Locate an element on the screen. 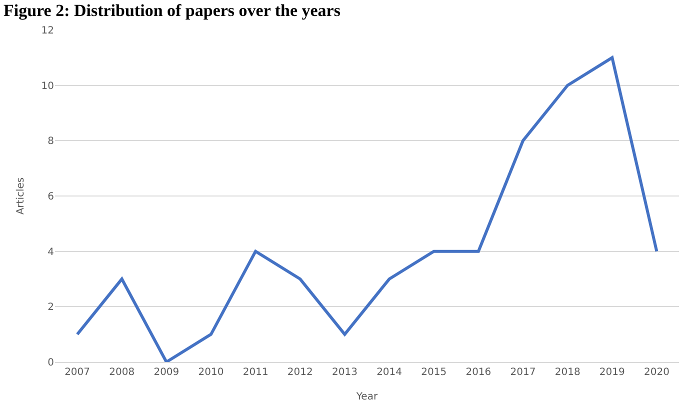 The image size is (694, 412). x-tick-label: 2014 is located at coordinates (389, 372).